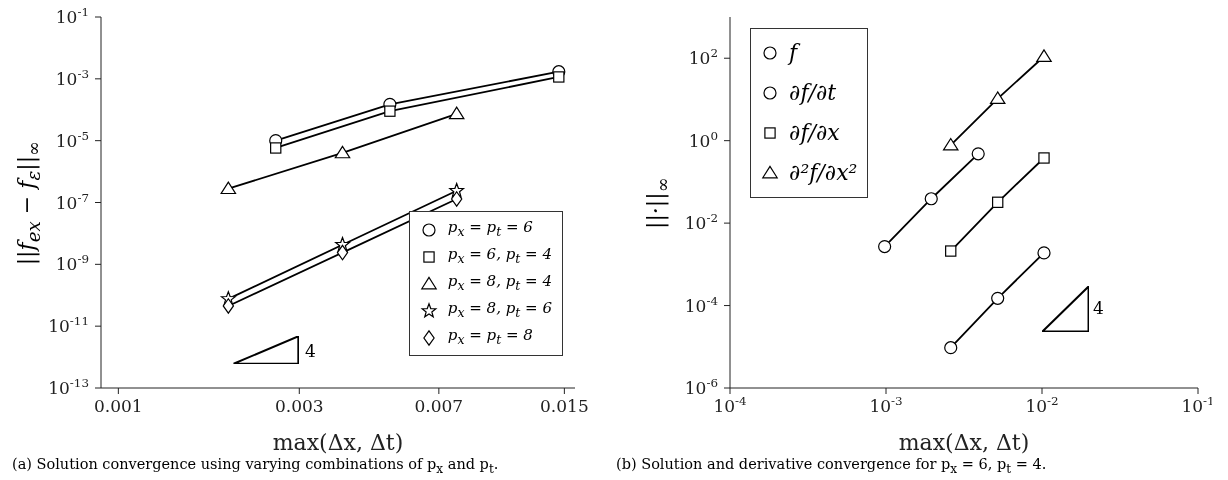  What do you see at coordinates (68, 387) in the screenshot?
I see `y-tick-label: 10$^{-13}$` at bounding box center [68, 387].